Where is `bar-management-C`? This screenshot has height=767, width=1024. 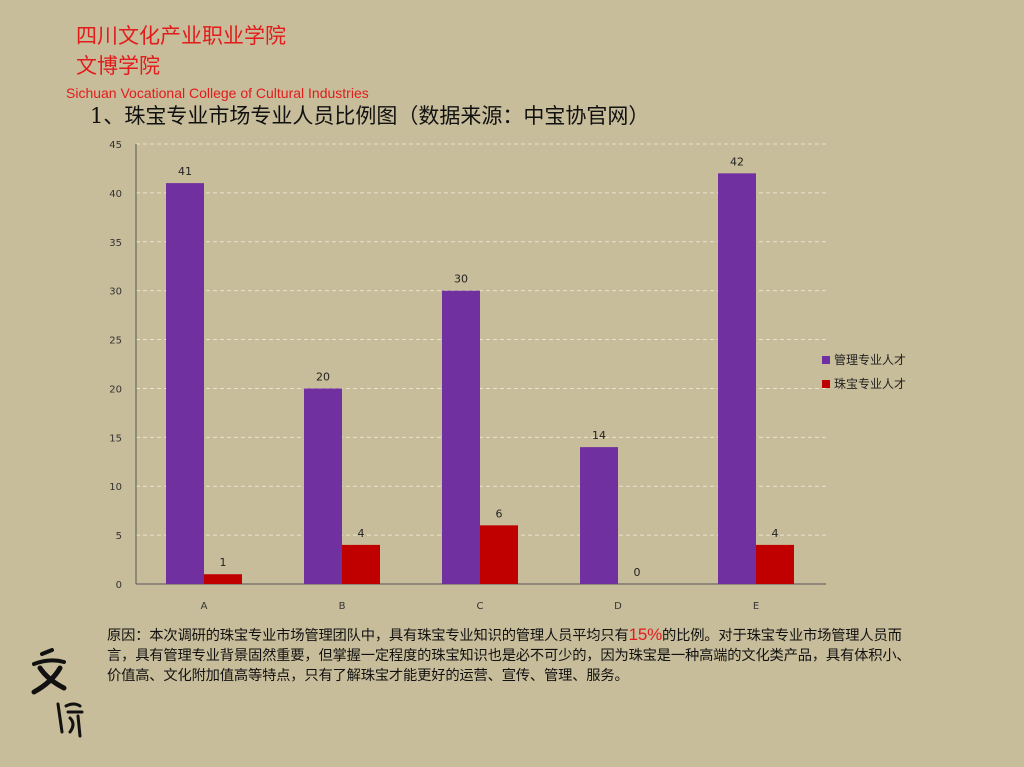
bar-management-C is located at coordinates (461, 437).